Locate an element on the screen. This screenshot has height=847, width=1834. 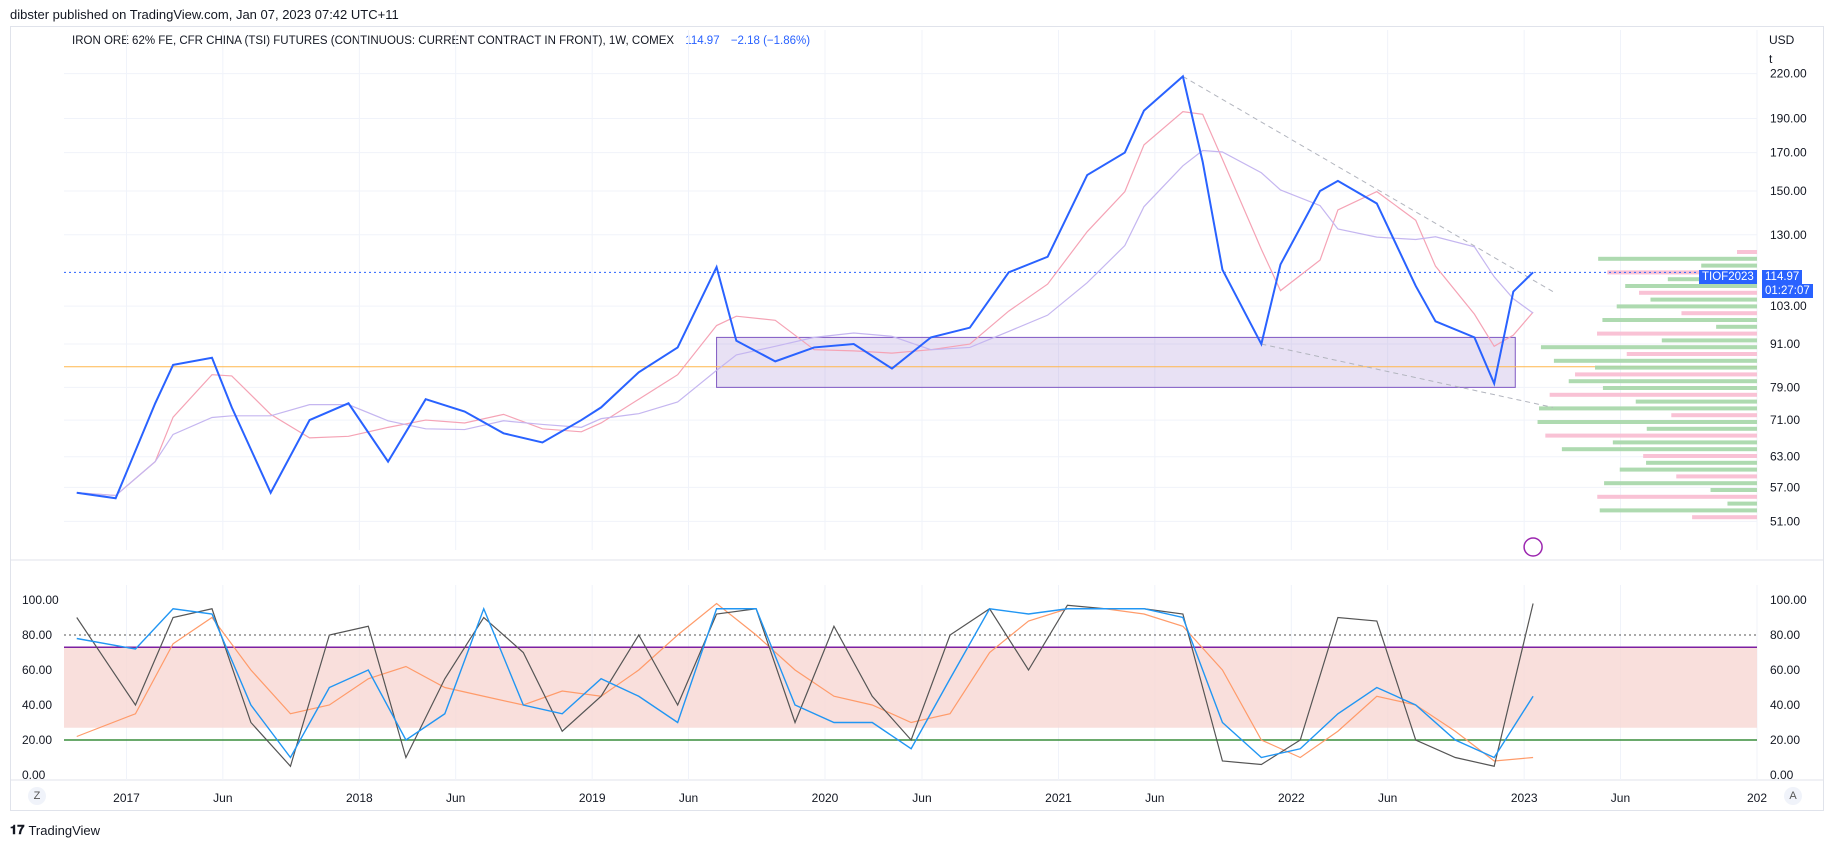
price-tag-ticker: TIOF2023 is located at coordinates (1728, 277).